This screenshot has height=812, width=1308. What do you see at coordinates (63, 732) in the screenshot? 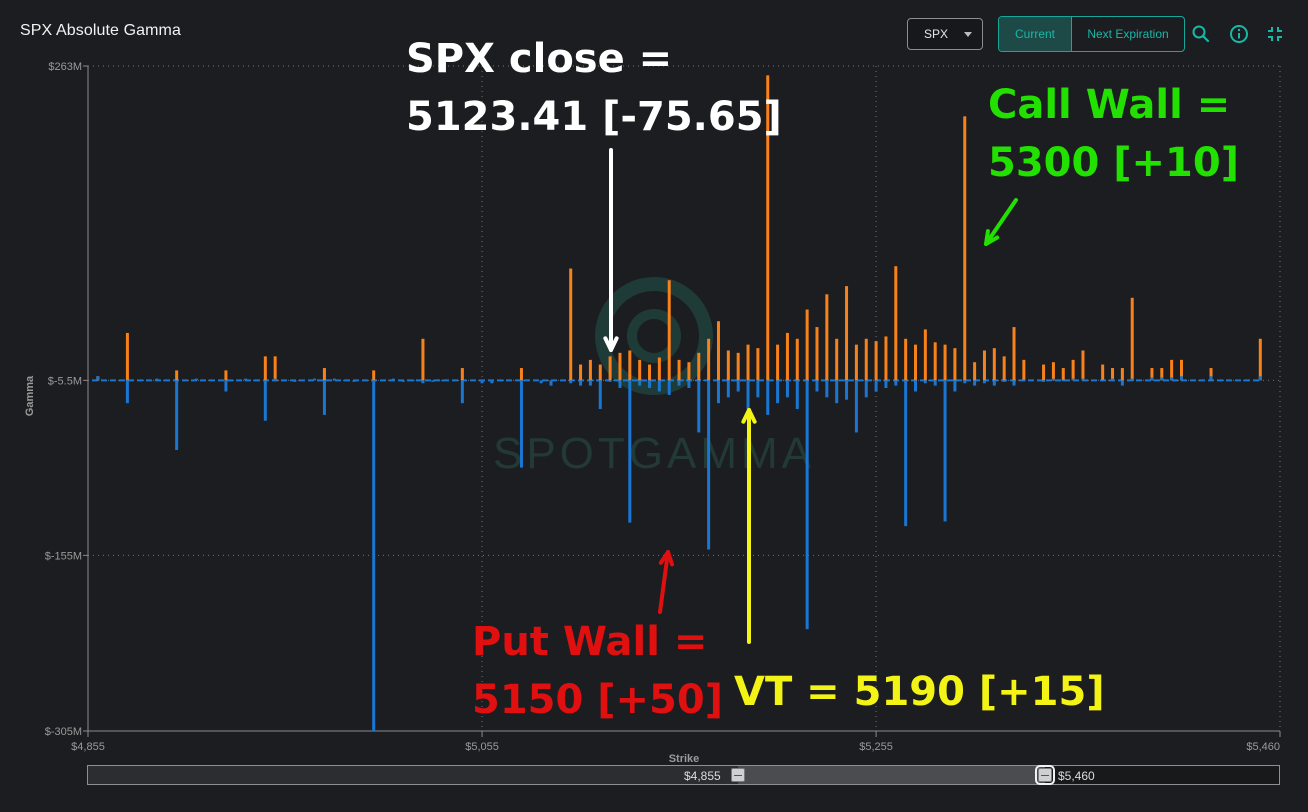
I see `y-tick-label: $-305M` at bounding box center [63, 732].